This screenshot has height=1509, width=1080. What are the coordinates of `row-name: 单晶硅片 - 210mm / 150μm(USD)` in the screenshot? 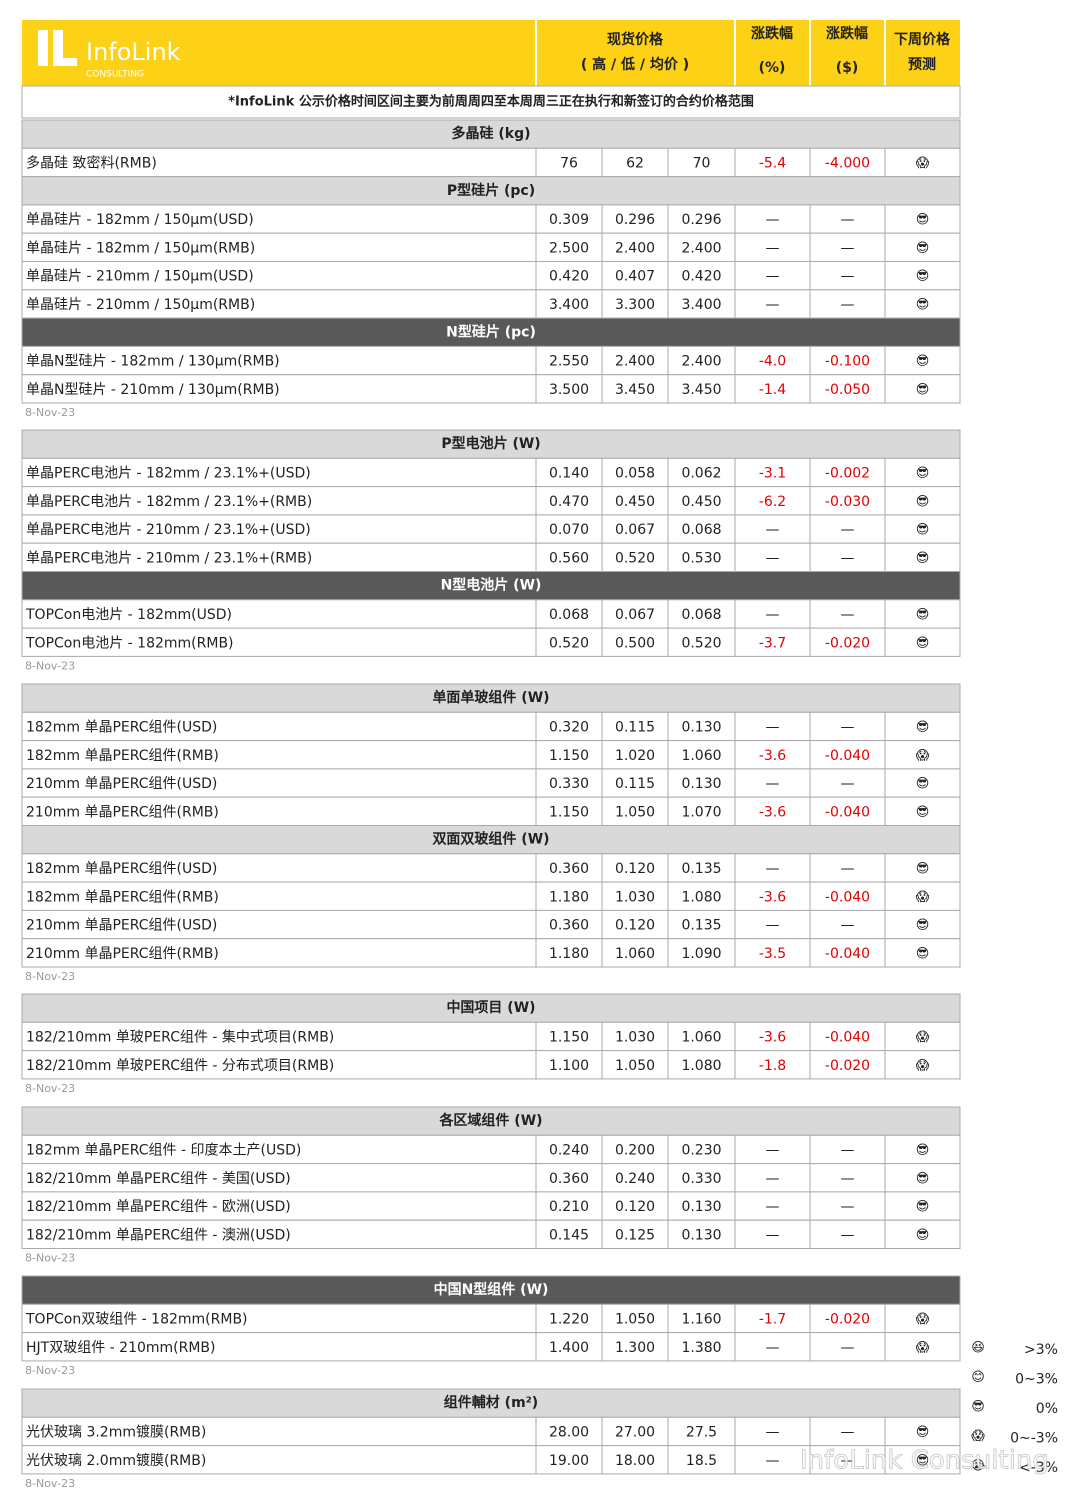 It's located at (140, 277).